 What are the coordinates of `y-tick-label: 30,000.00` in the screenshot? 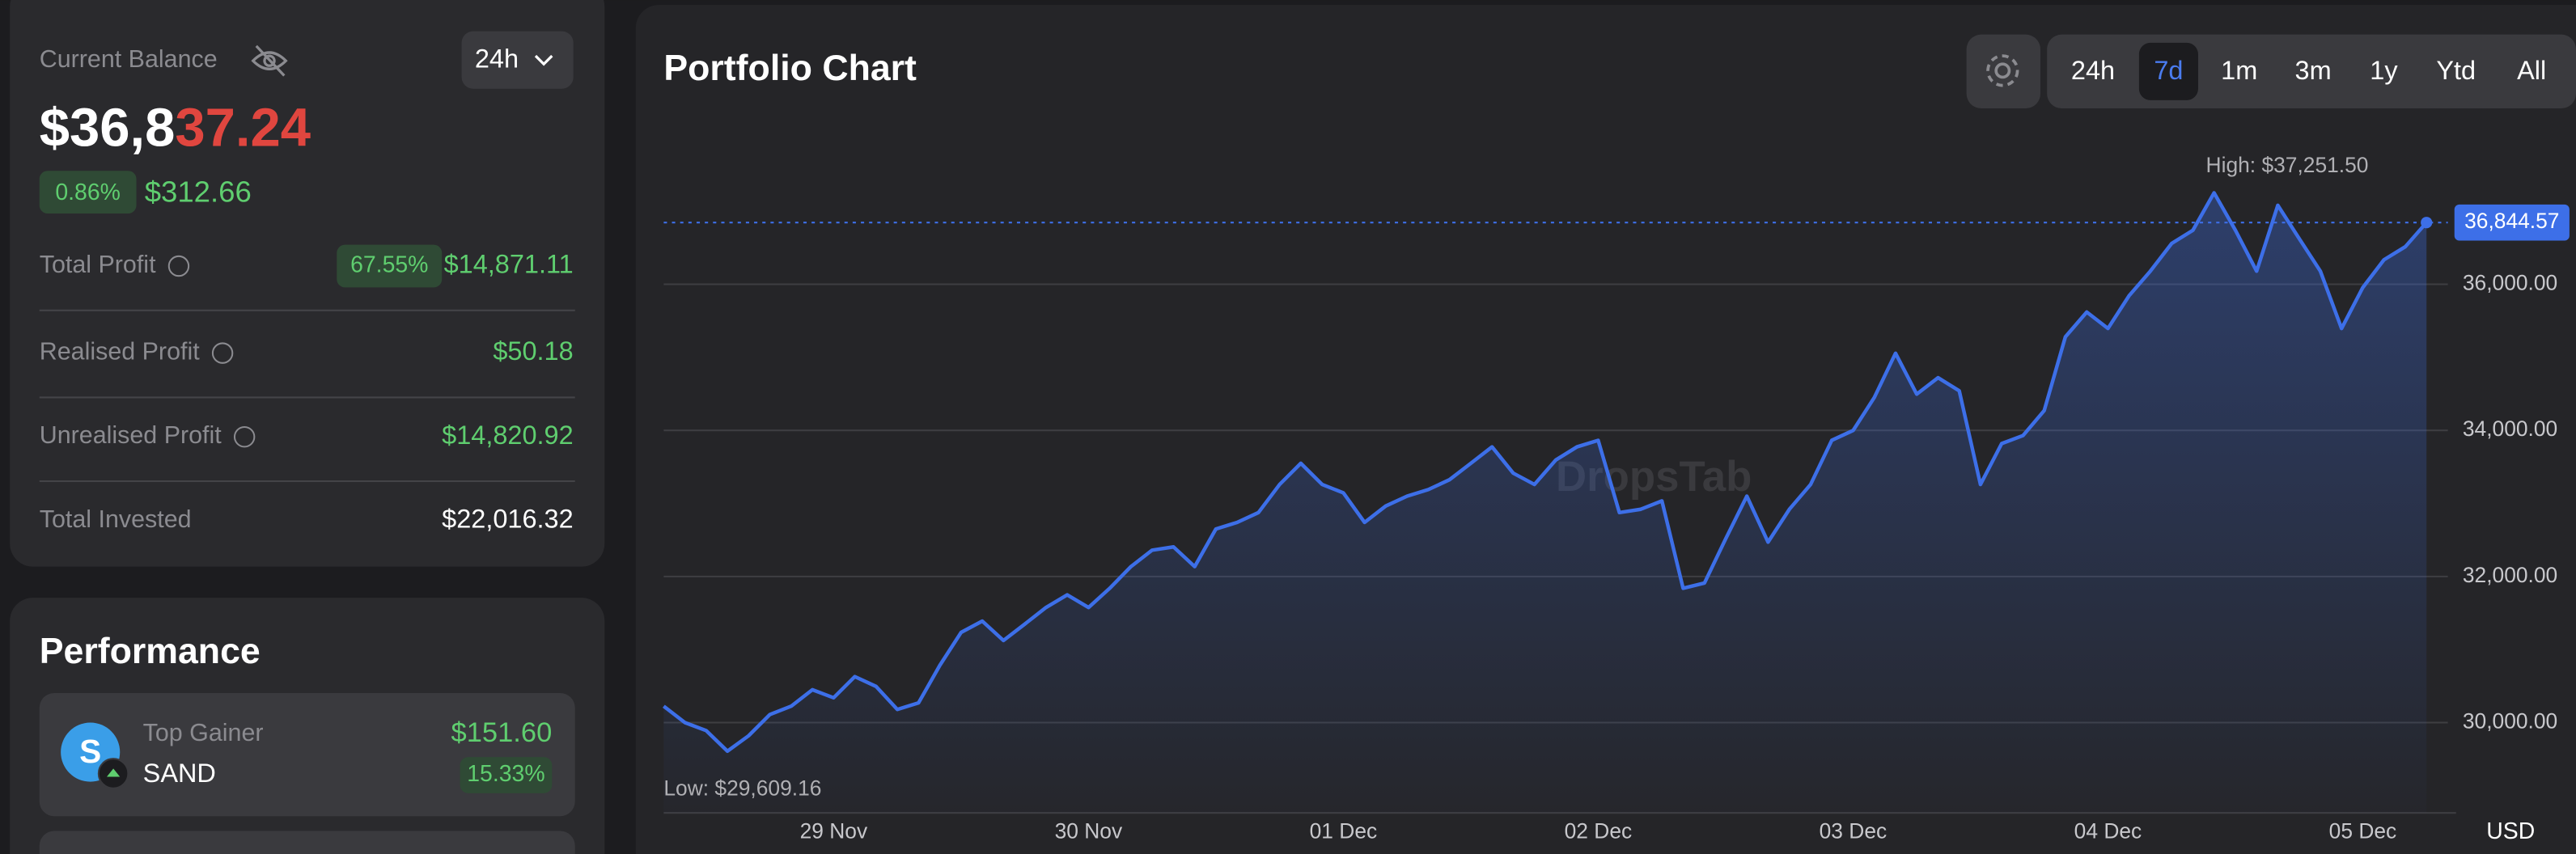 It's located at (2510, 721).